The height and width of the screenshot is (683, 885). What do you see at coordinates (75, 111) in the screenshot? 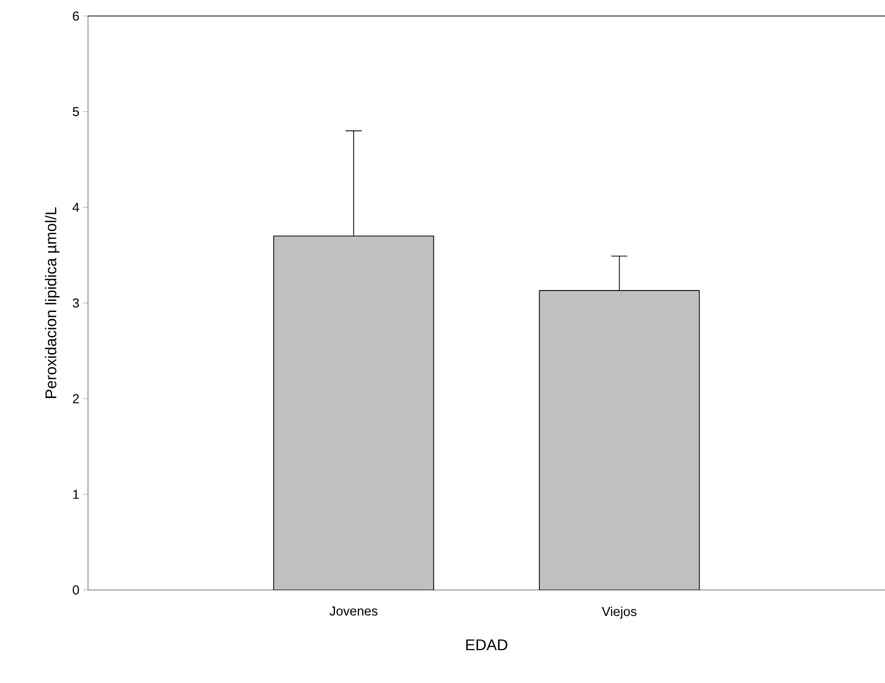
I see `y-tick-label: 5` at bounding box center [75, 111].